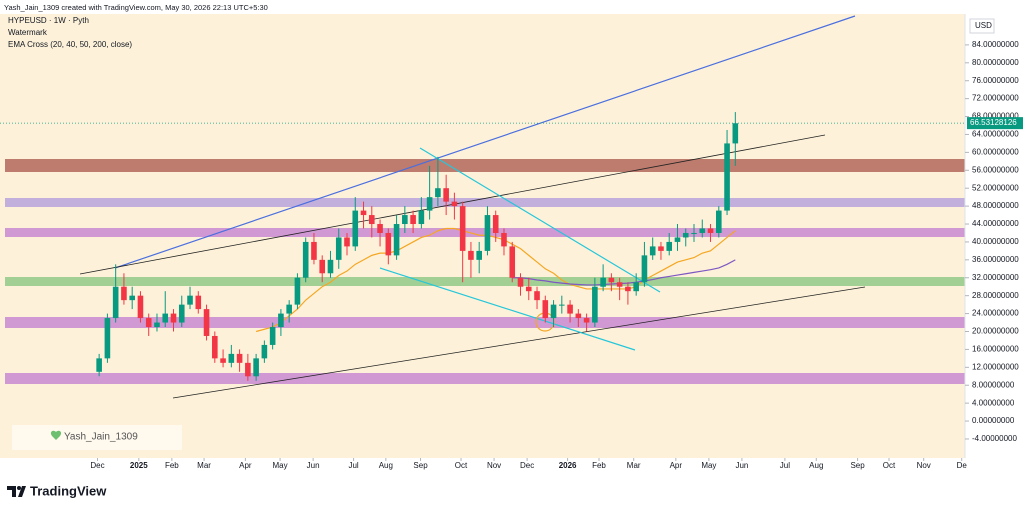 The width and height of the screenshot is (1024, 508). What do you see at coordinates (995, 134) in the screenshot?
I see `y-tick-label: 64.00000000` at bounding box center [995, 134].